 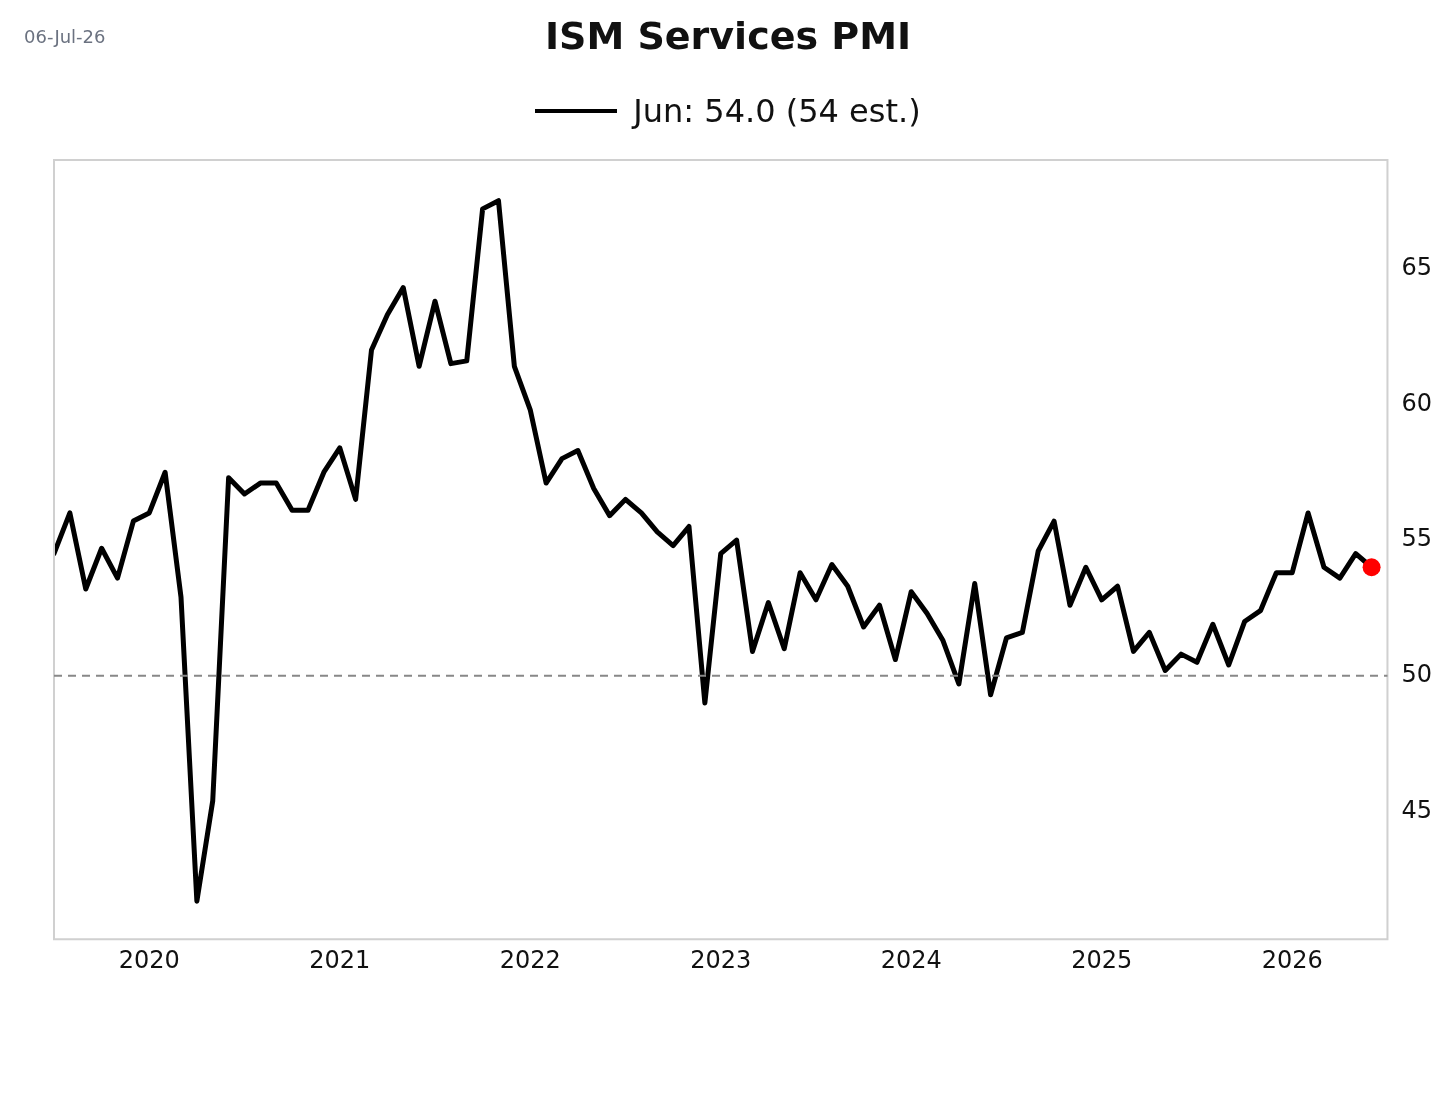 What do you see at coordinates (65, 36) in the screenshot?
I see `text: 06-Jul-26` at bounding box center [65, 36].